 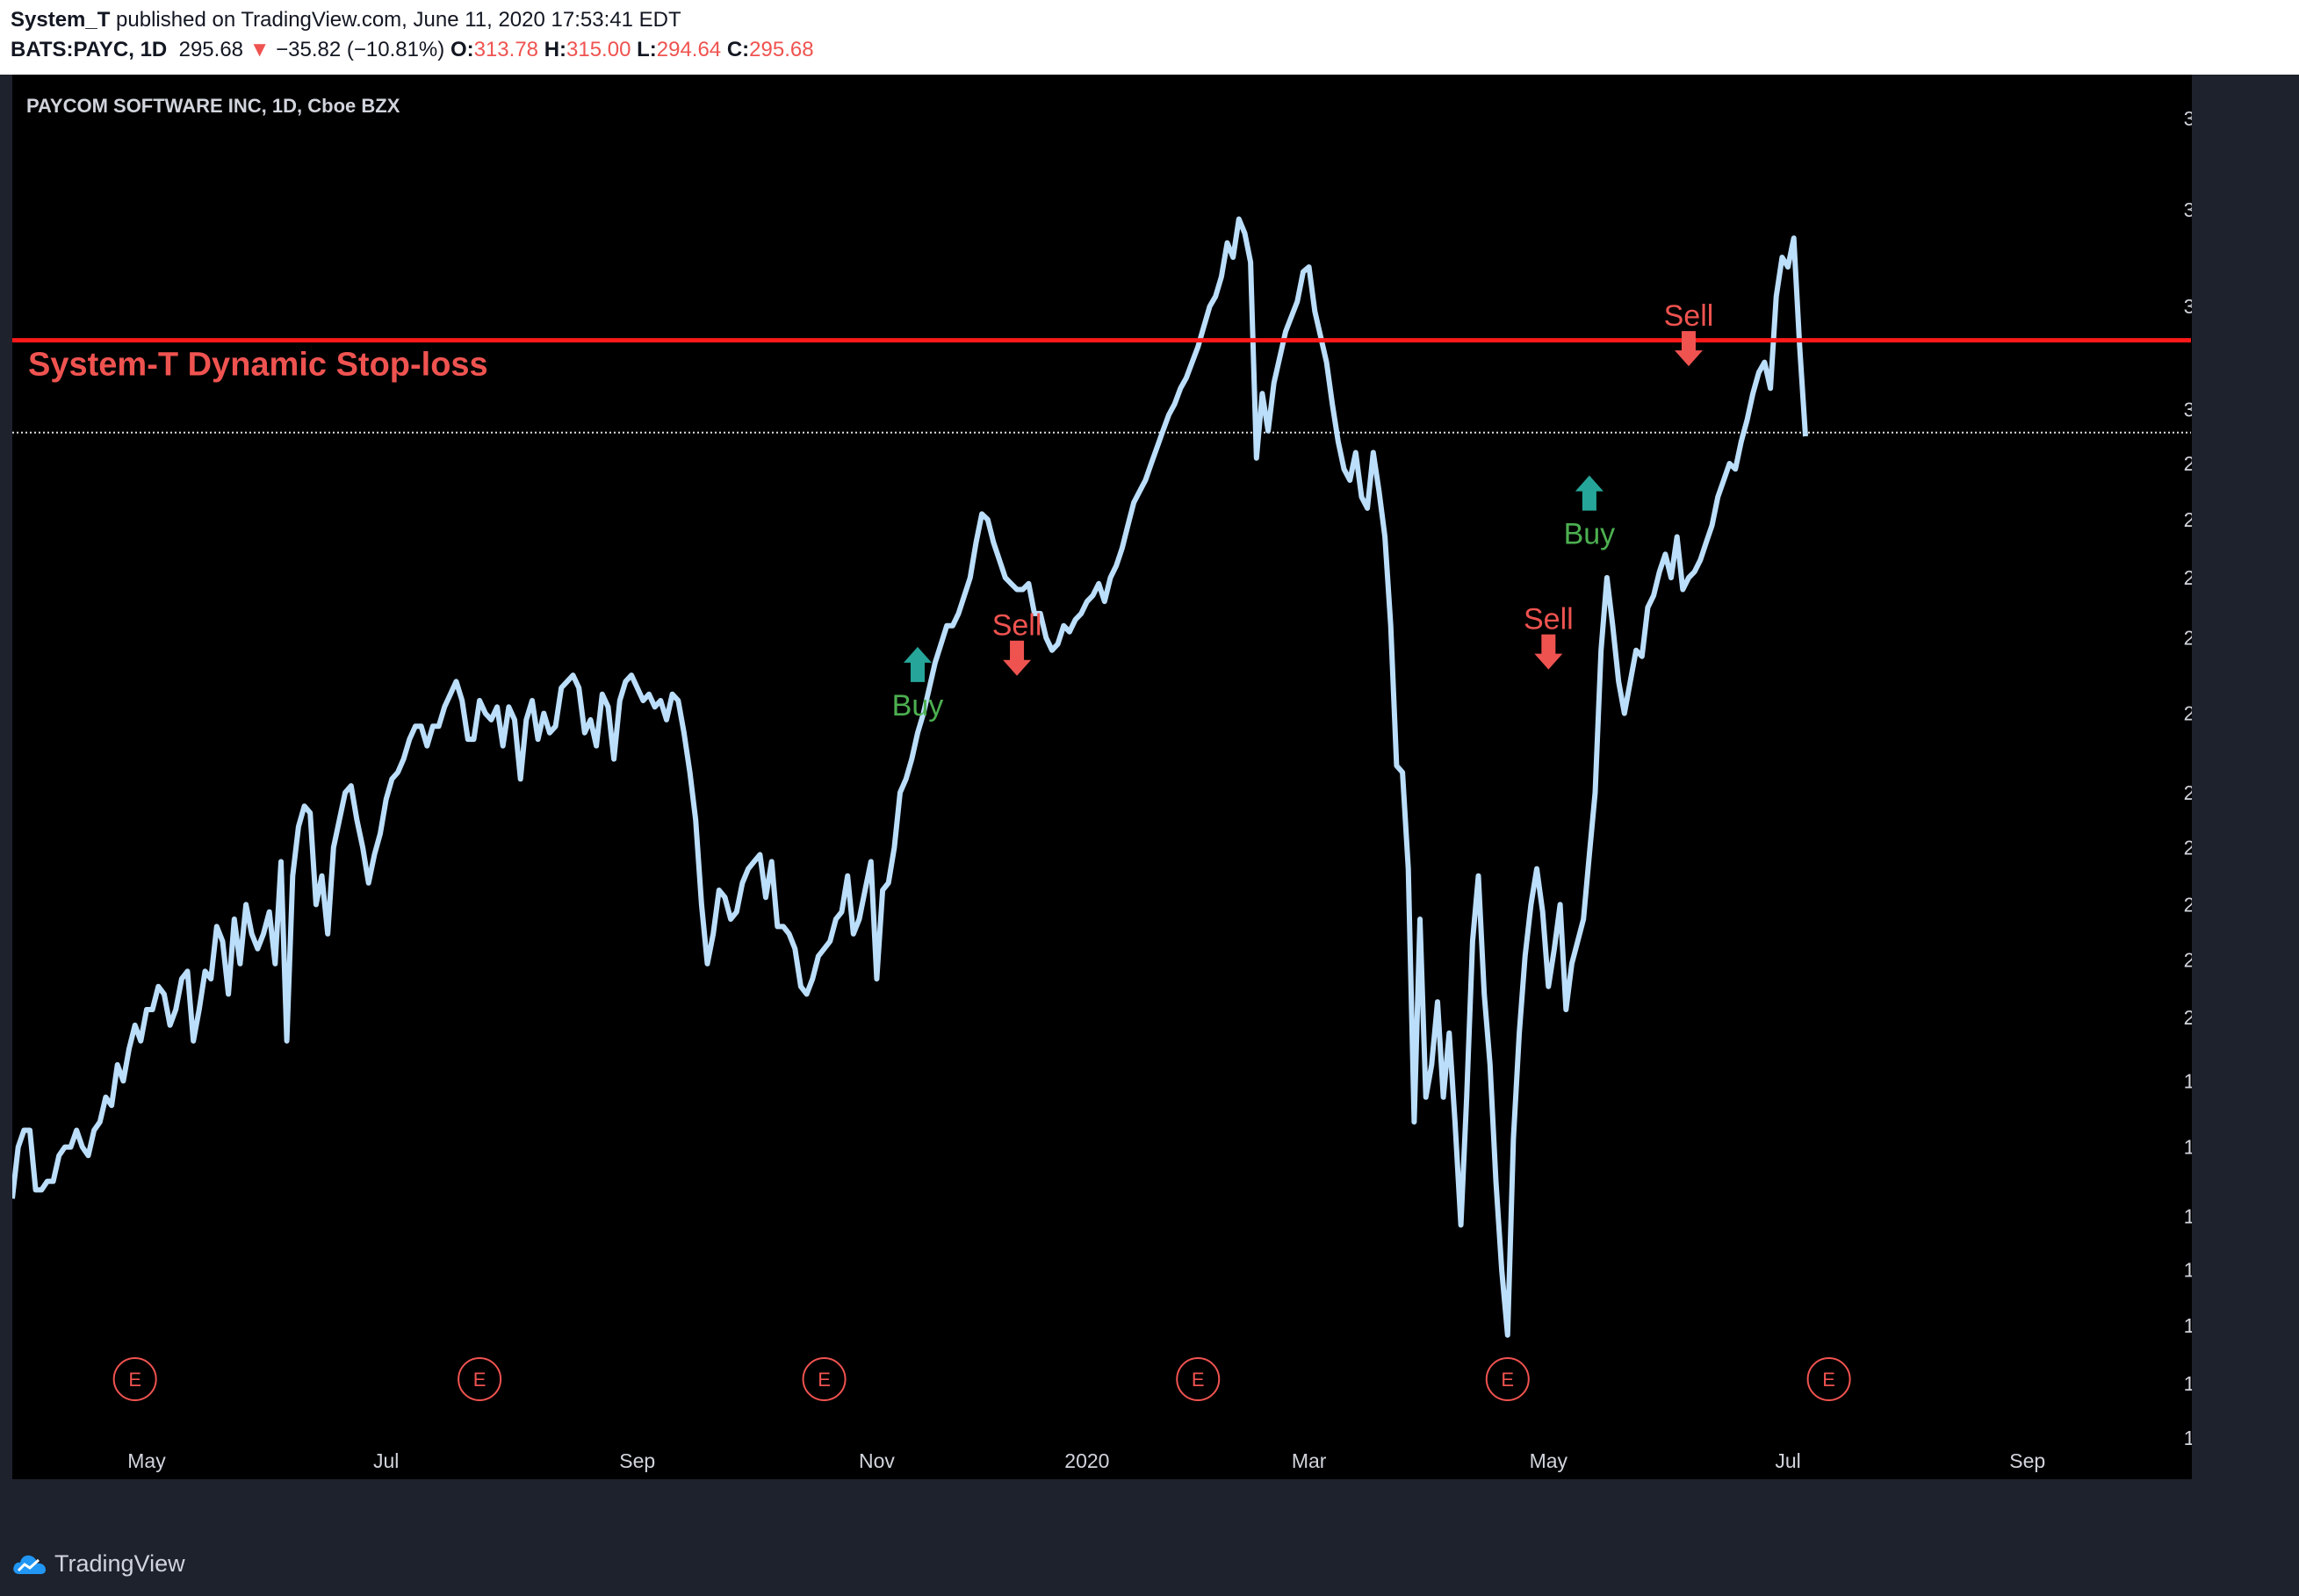 I want to click on tradingview-logo: TradingView, so click(x=98, y=1563).